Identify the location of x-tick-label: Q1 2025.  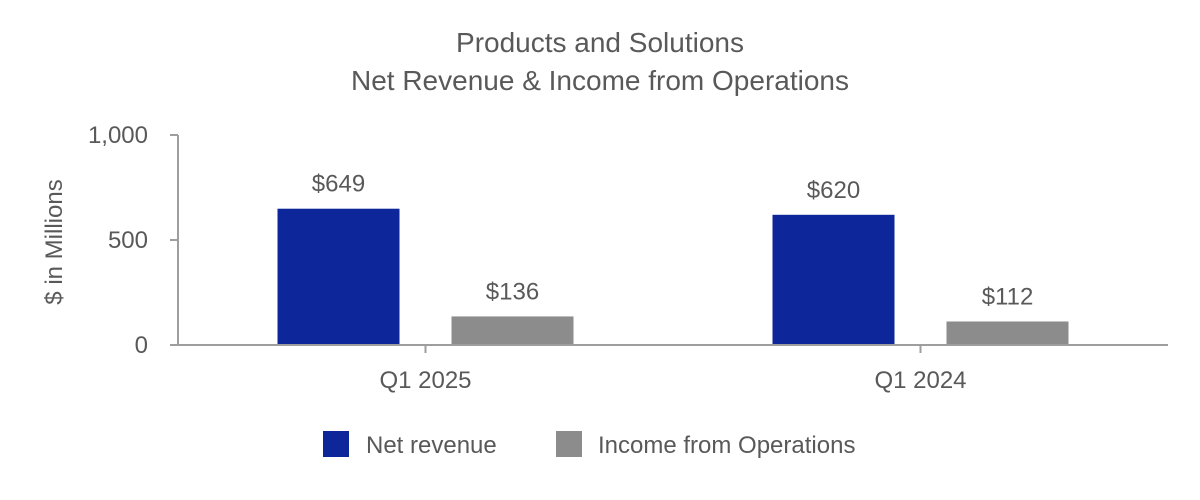
(425, 380).